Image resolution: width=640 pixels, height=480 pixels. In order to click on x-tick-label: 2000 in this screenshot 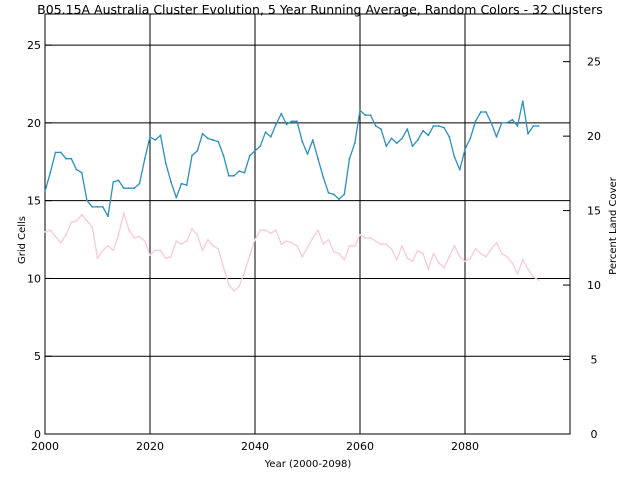, I will do `click(45, 446)`.